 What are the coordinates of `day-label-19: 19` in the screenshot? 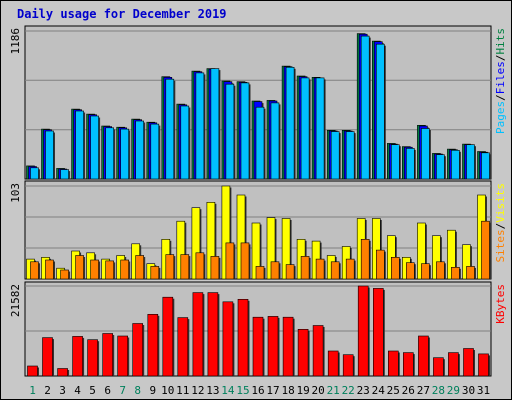 It's located at (302, 390).